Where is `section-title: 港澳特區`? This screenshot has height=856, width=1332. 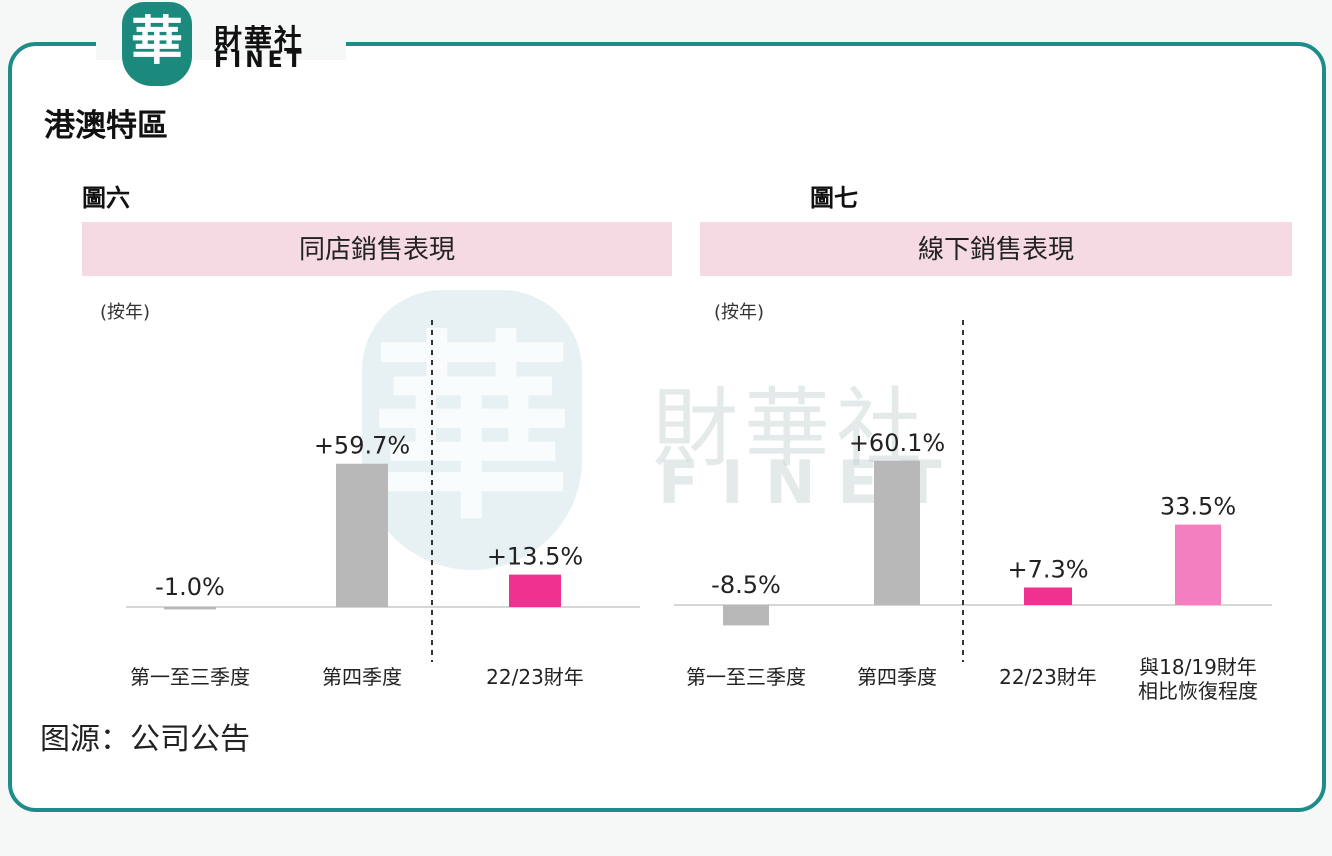
section-title: 港澳特區 is located at coordinates (106, 126).